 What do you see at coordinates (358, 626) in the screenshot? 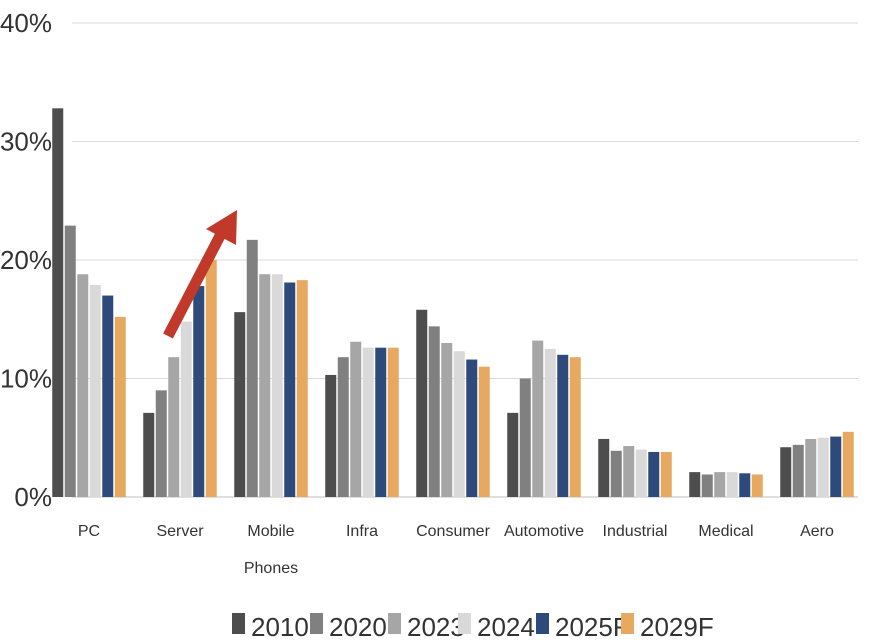
I see `legend-label: 2020` at bounding box center [358, 626].